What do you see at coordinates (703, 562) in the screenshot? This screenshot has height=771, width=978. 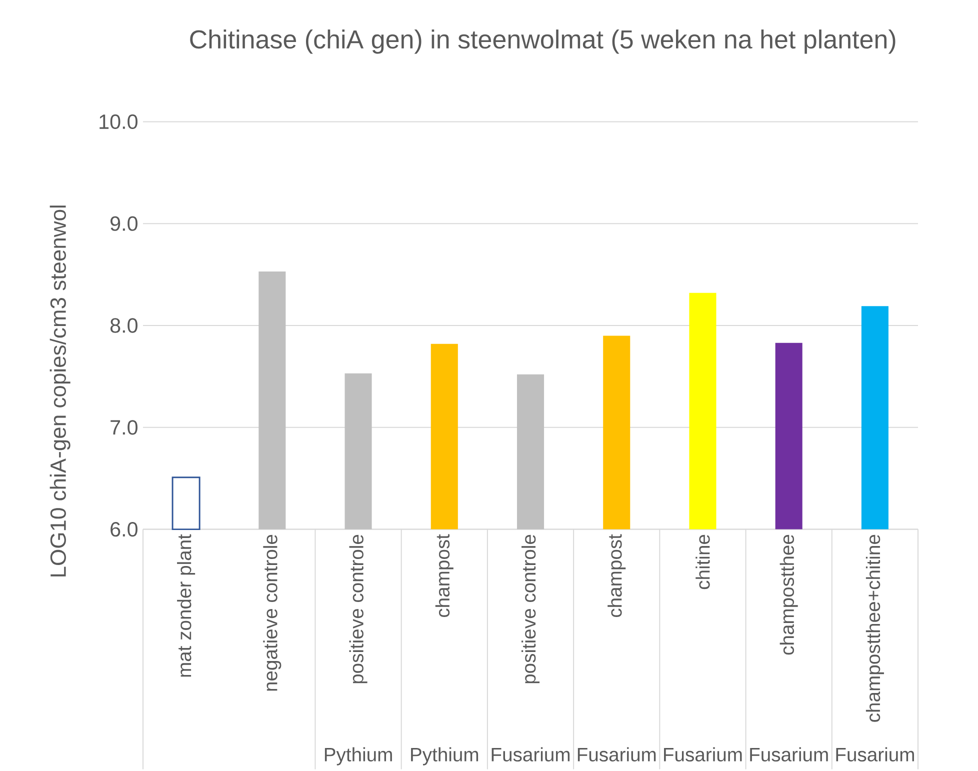 I see `x-tick-label: chitine` at bounding box center [703, 562].